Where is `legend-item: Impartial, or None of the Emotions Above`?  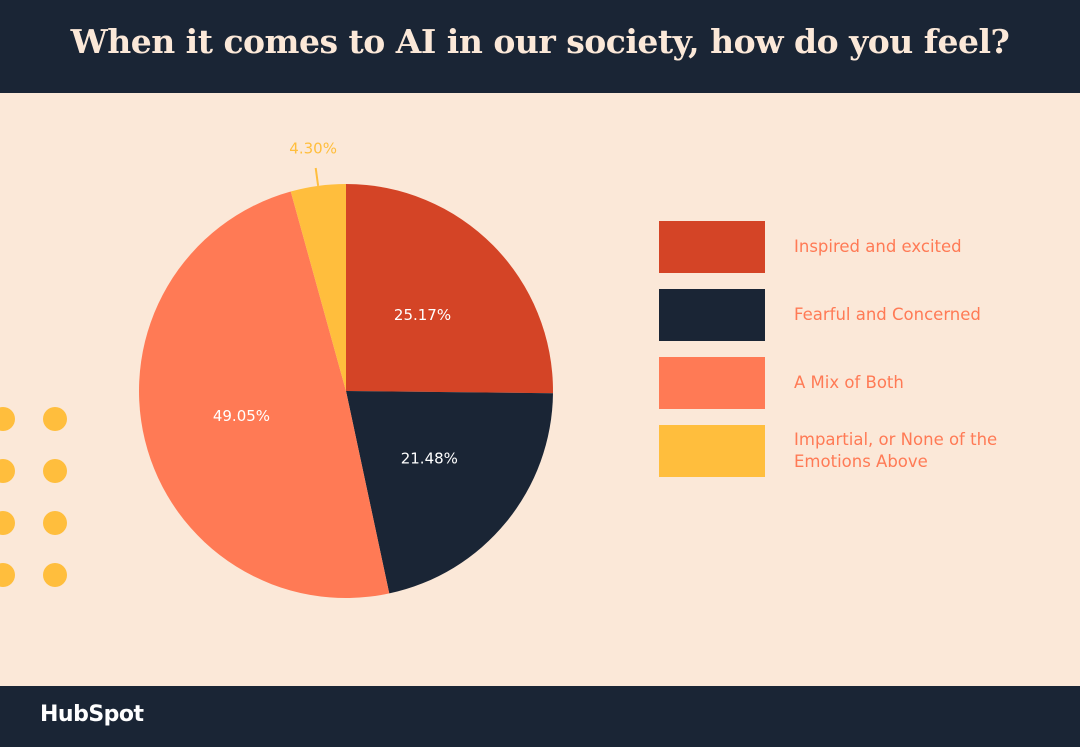
legend-item: Impartial, or None of the Emotions Above is located at coordinates (849, 451).